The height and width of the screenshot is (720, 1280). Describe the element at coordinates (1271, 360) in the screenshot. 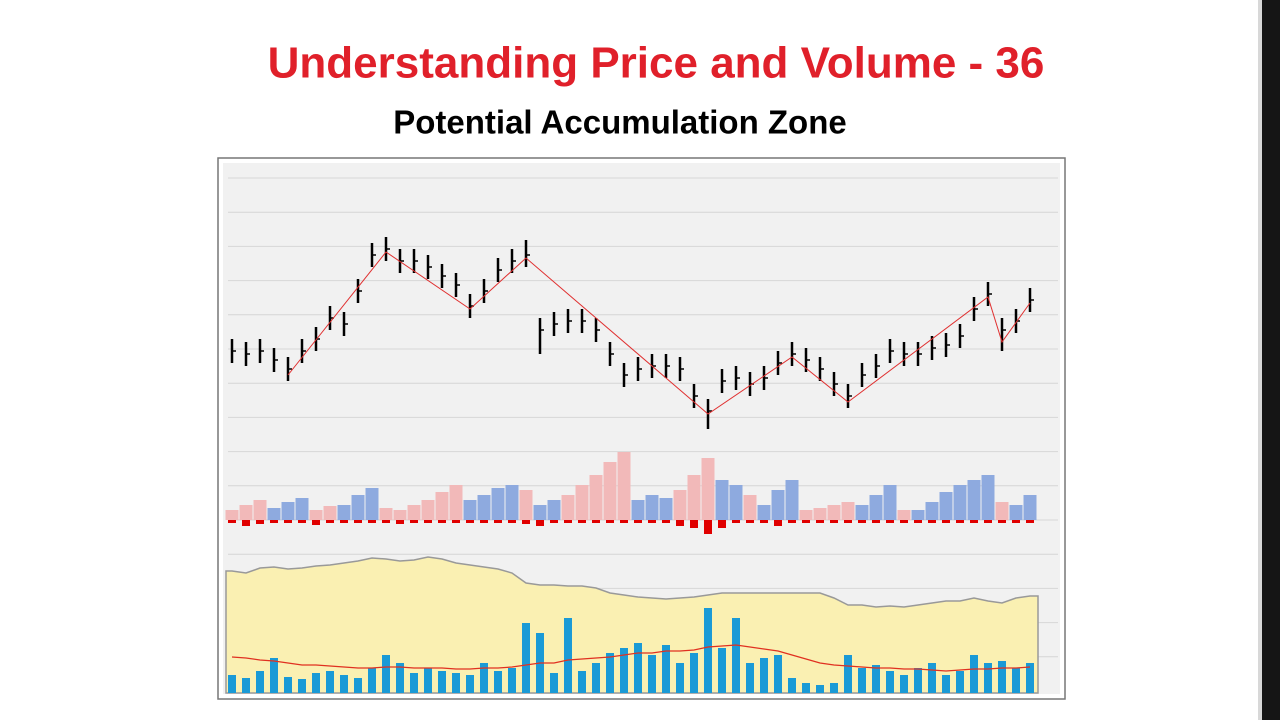

I see `edge-dark` at that location.